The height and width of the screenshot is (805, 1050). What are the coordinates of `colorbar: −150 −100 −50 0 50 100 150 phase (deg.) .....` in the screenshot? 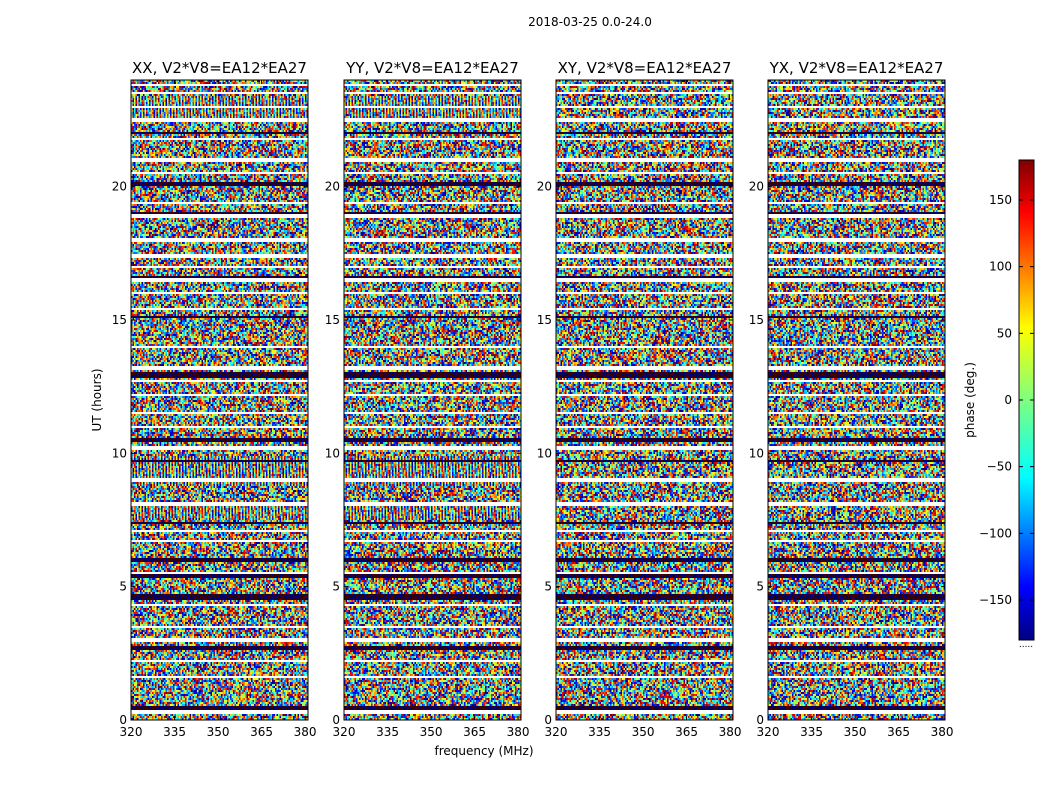 It's located at (999, 404).